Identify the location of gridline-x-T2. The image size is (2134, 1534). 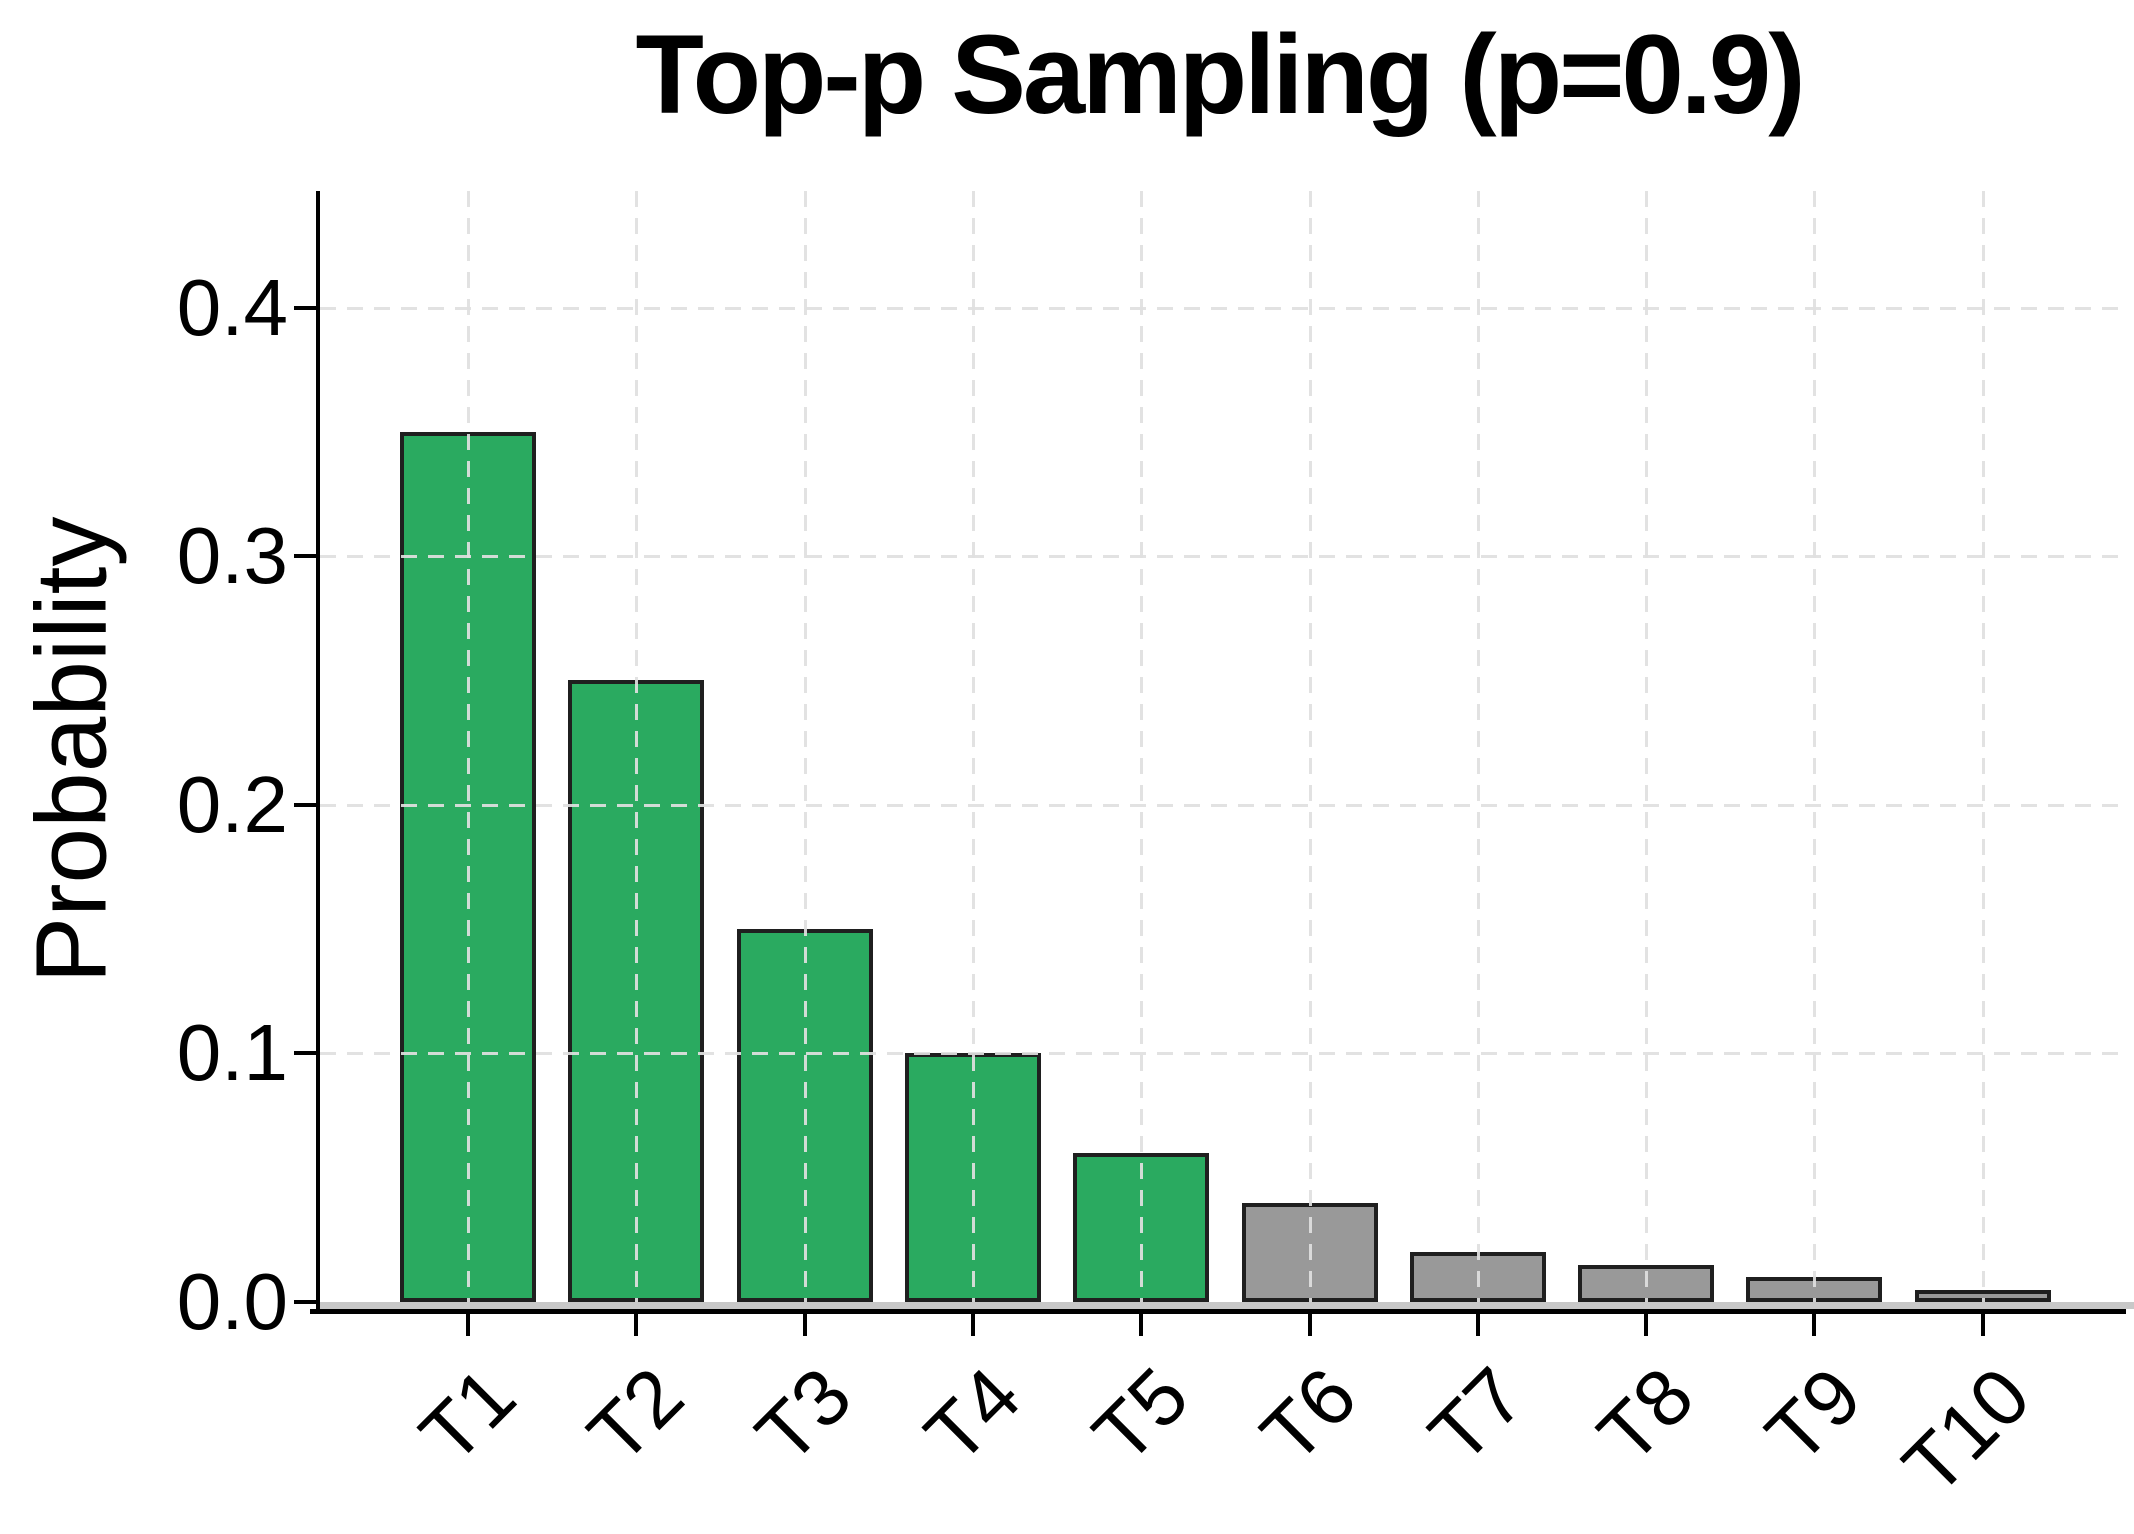
(637, 746).